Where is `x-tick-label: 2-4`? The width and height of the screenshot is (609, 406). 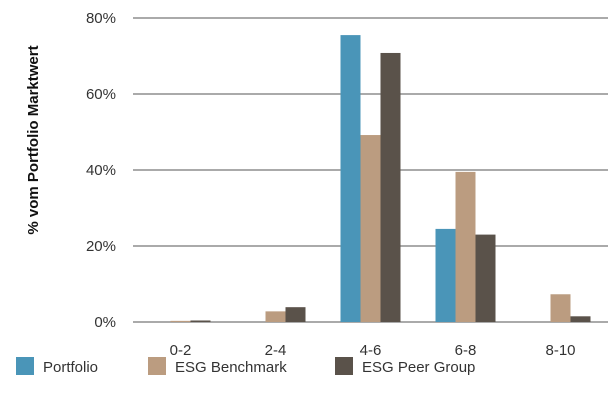
x-tick-label: 2-4 is located at coordinates (276, 350).